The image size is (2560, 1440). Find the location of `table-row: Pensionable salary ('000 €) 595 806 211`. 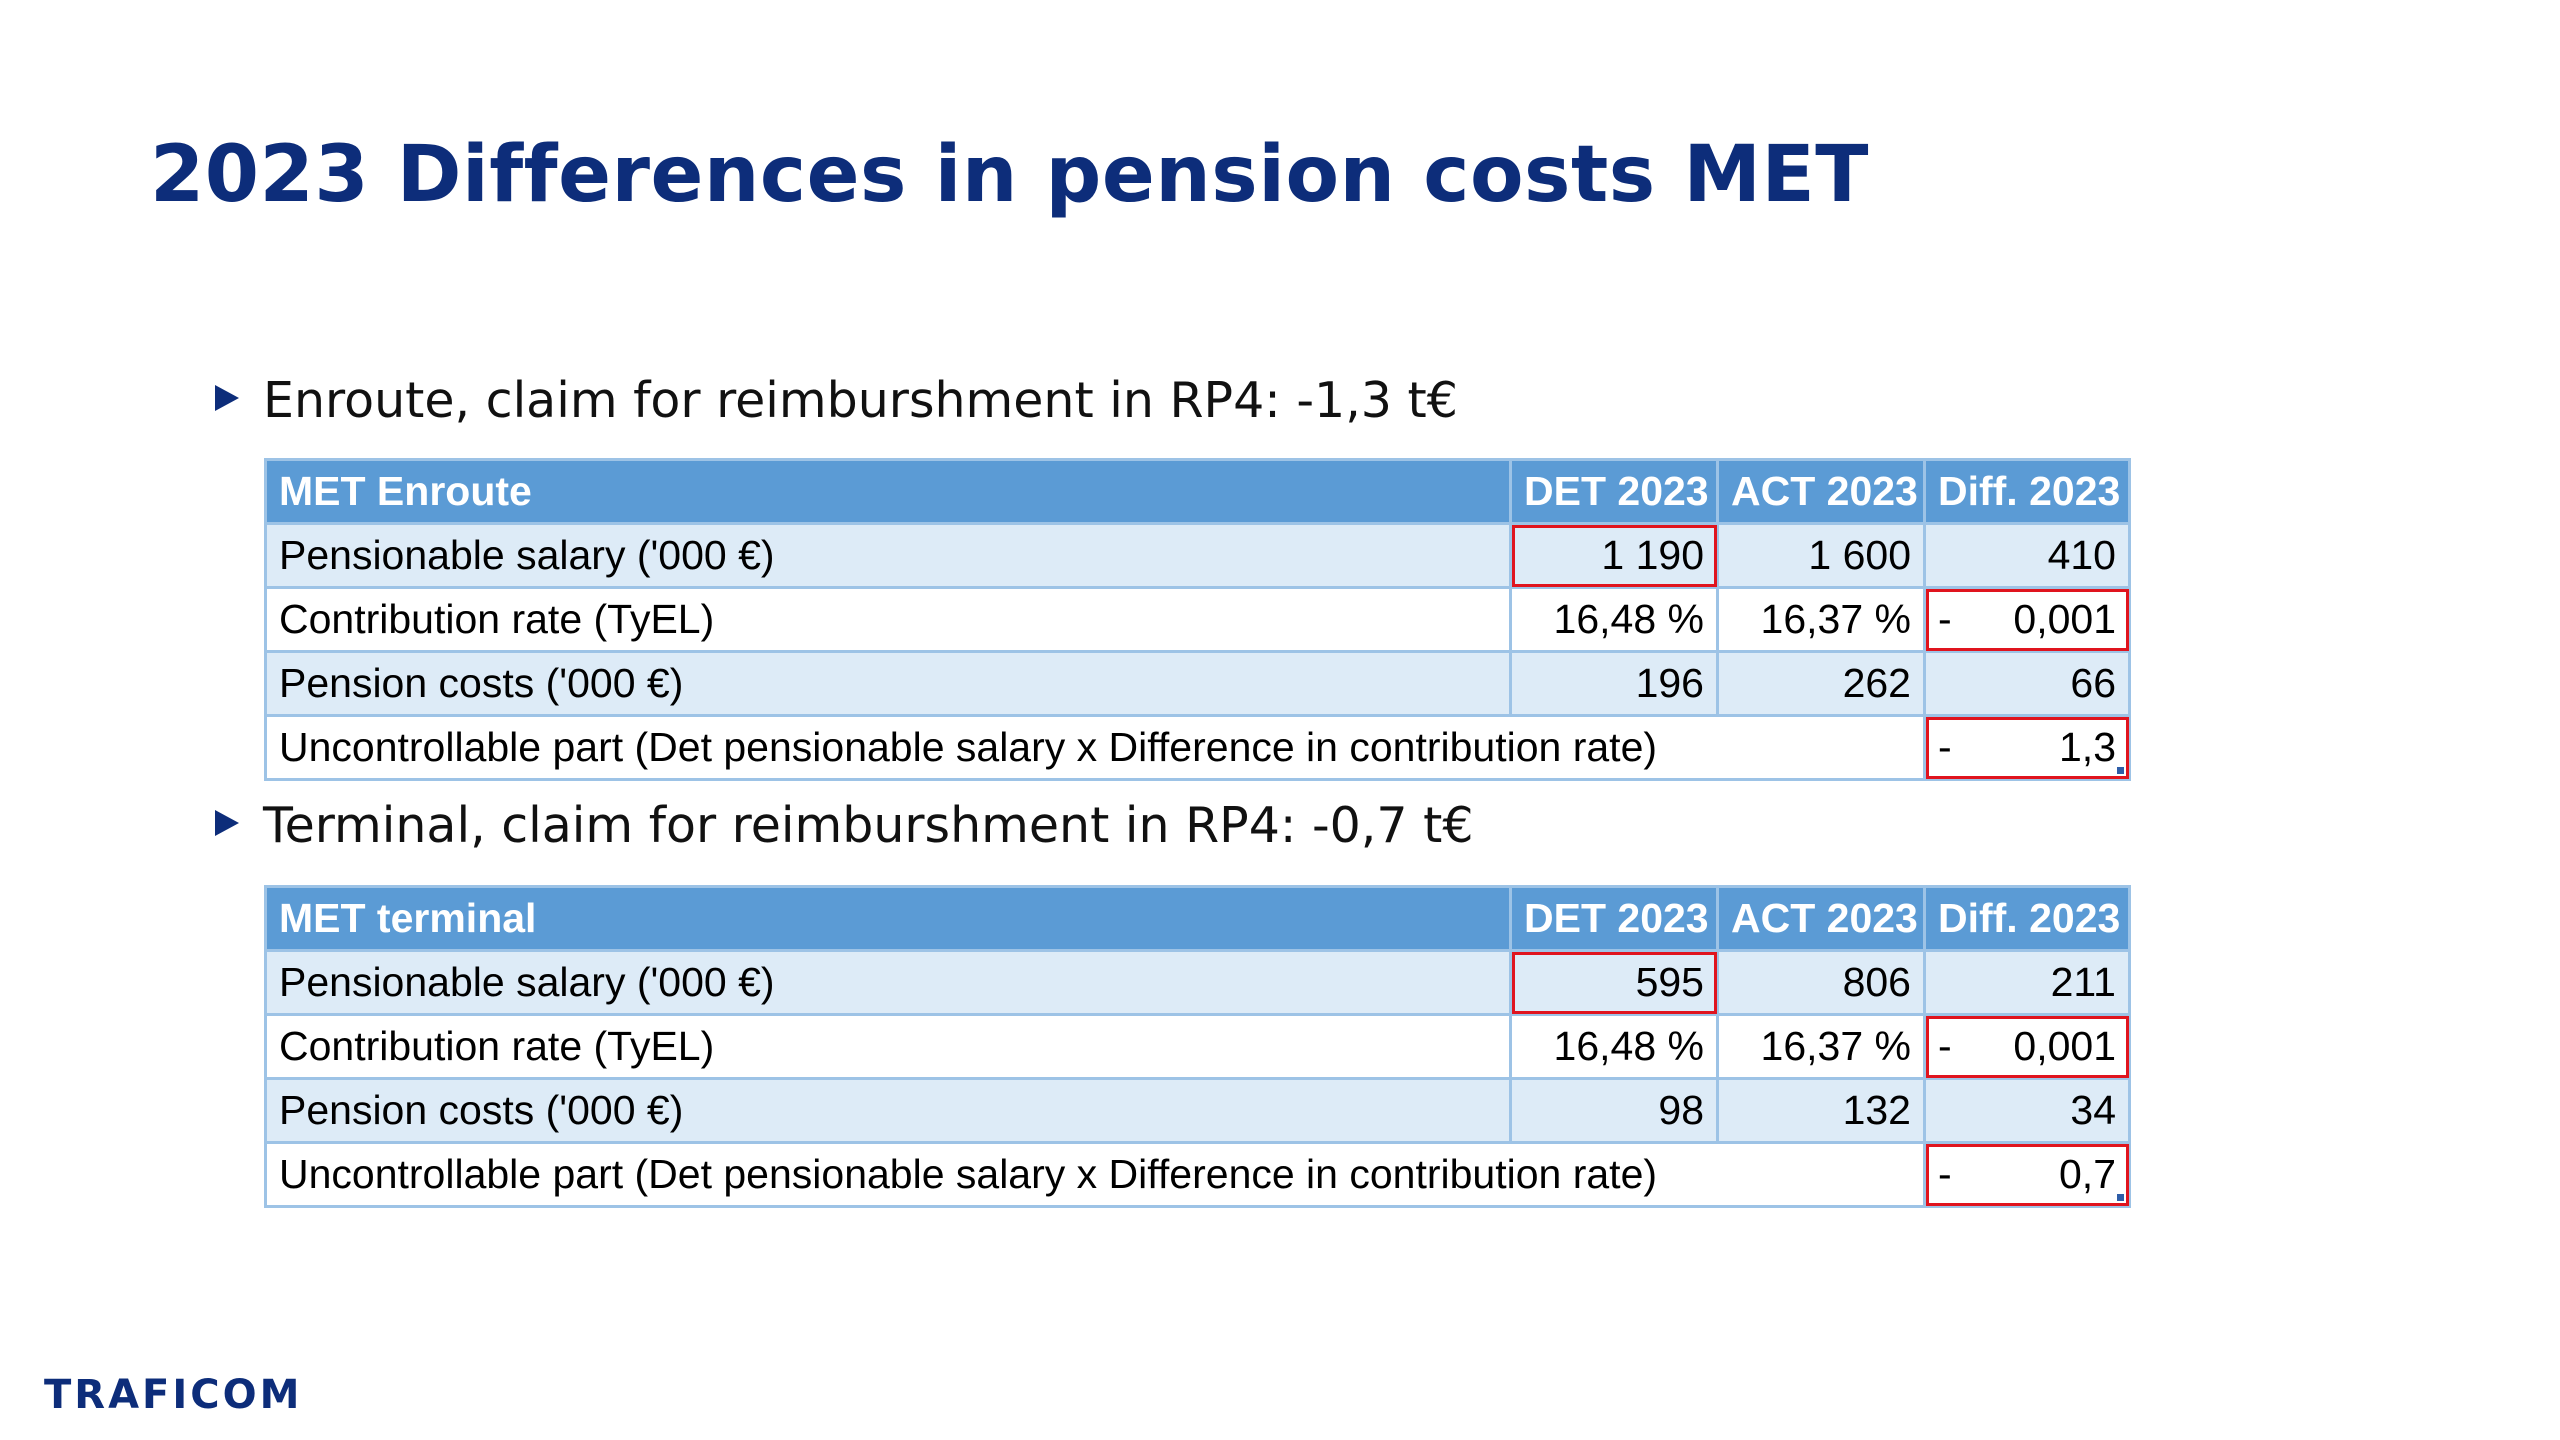

table-row: Pensionable salary ('000 €) 595 806 211 is located at coordinates (1197, 982).